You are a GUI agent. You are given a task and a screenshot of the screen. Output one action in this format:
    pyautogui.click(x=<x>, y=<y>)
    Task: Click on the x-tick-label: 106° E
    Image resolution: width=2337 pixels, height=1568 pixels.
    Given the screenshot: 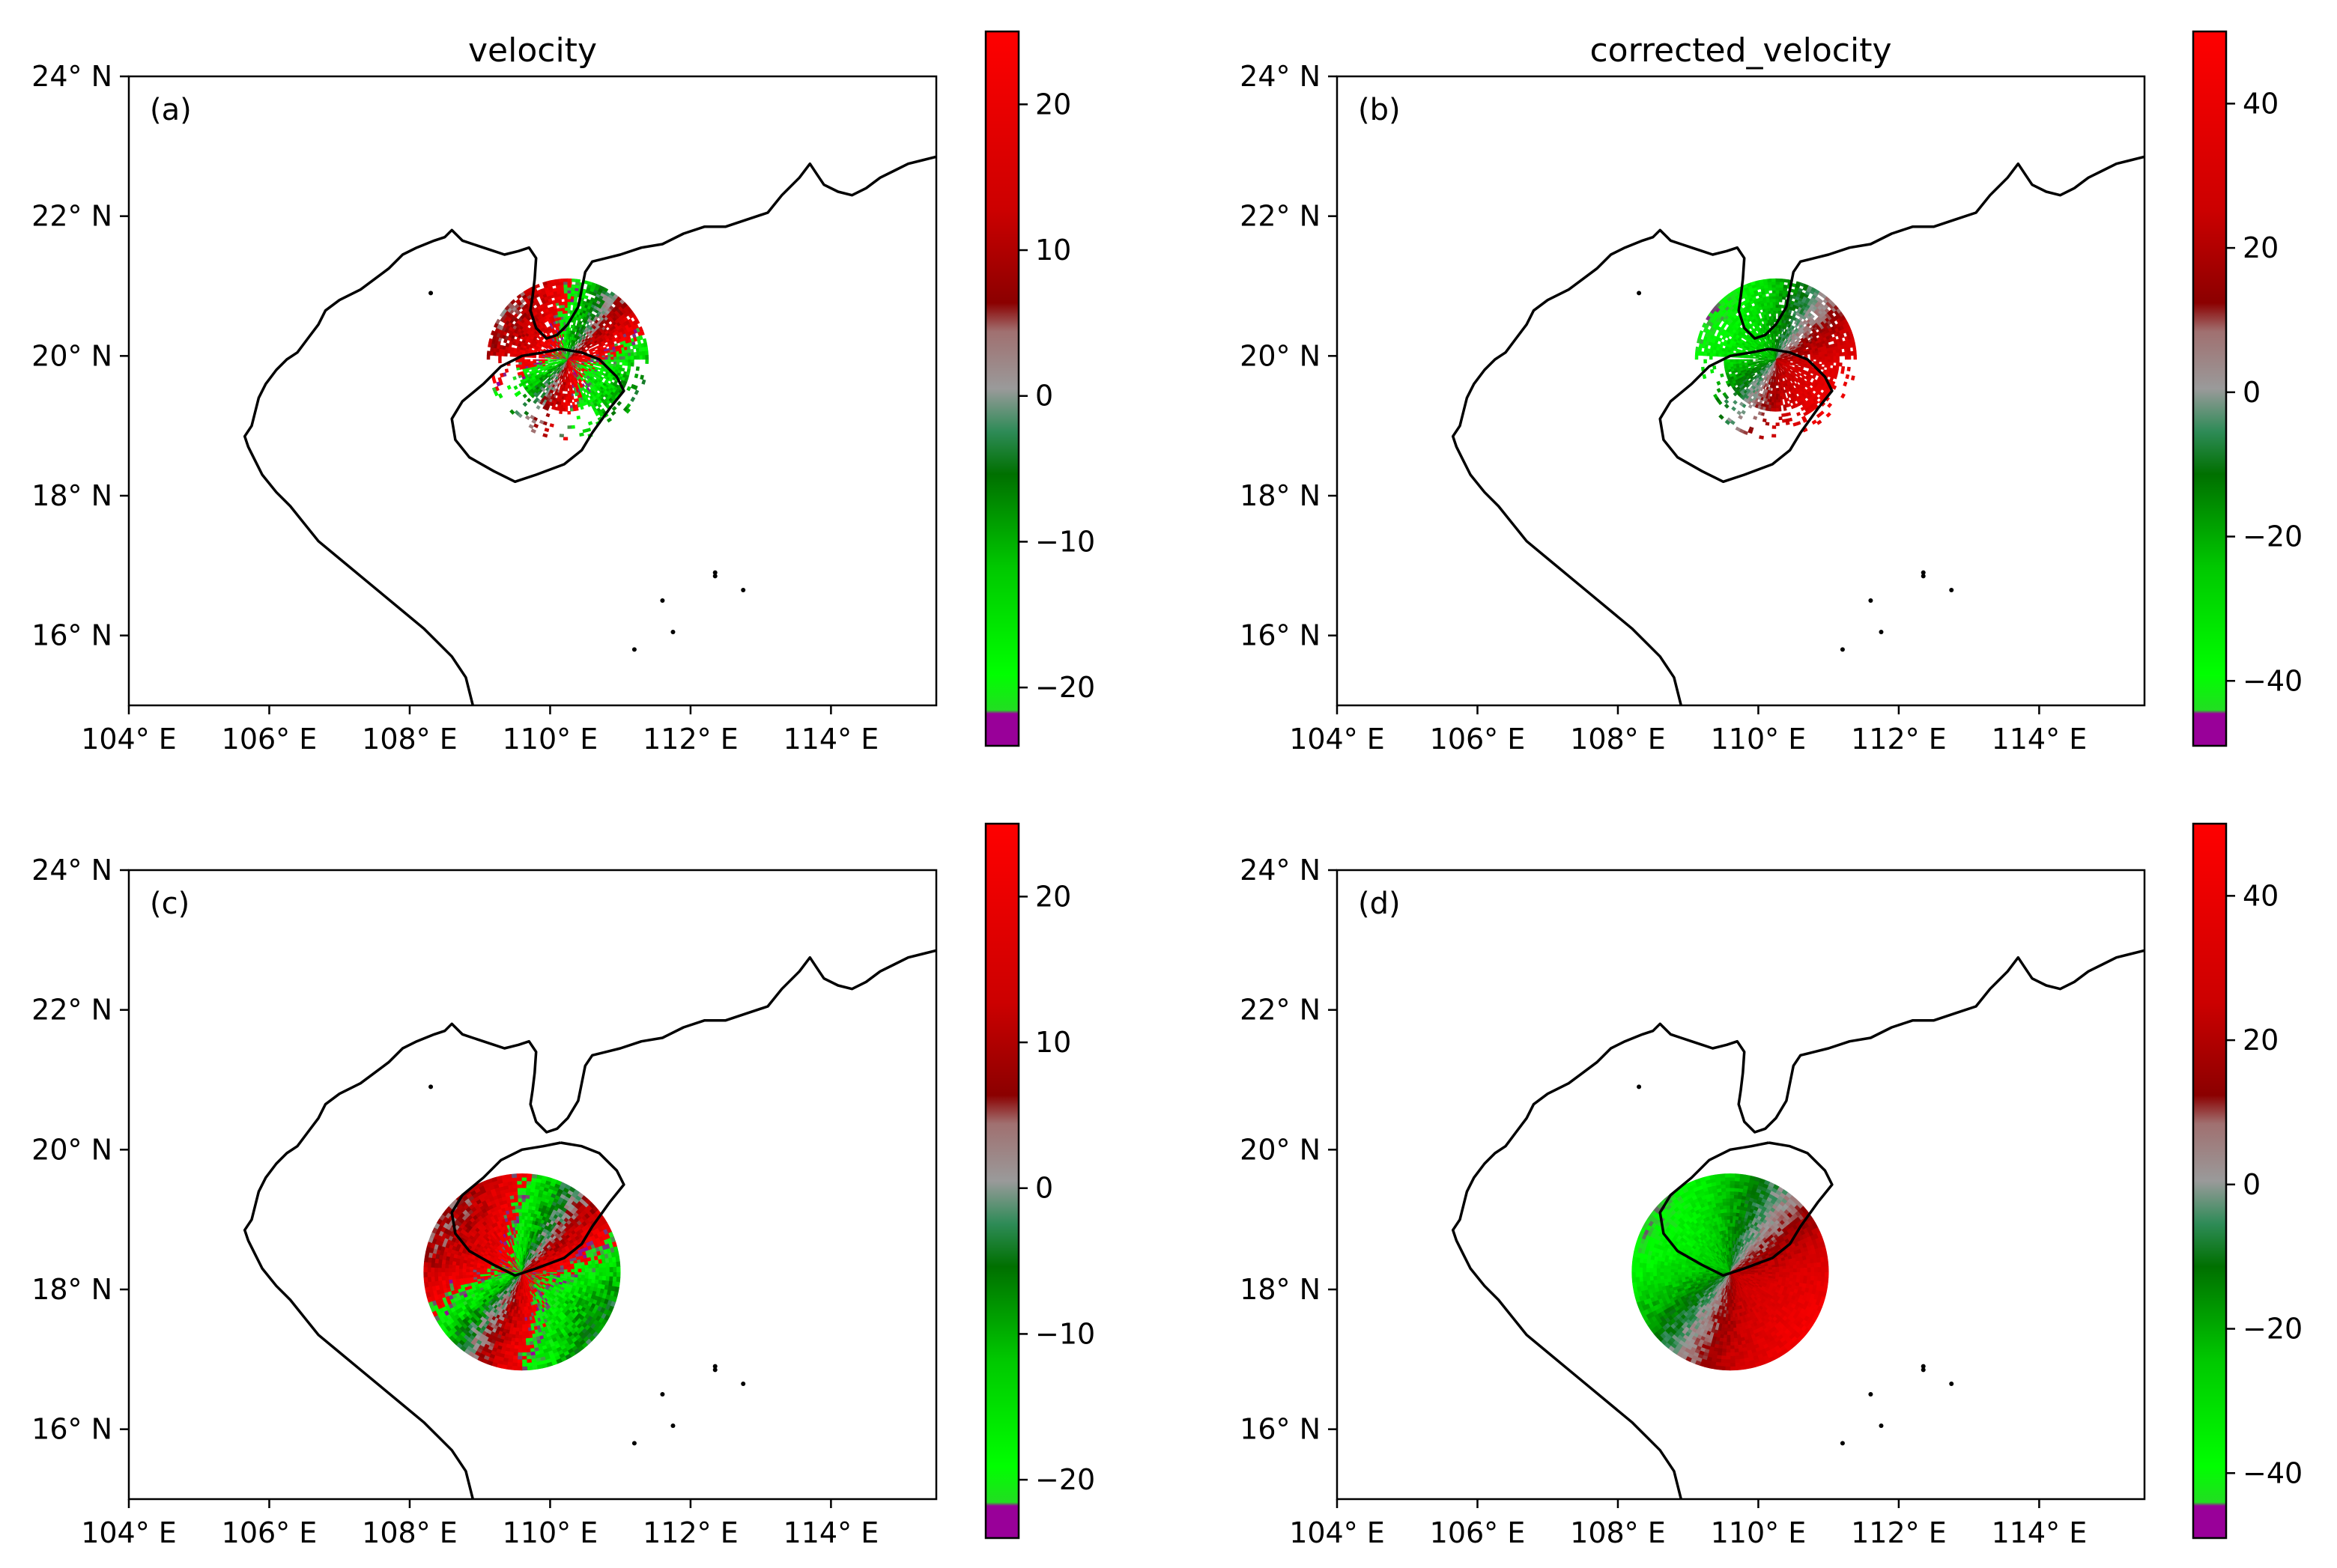 What is the action you would take?
    pyautogui.click(x=270, y=740)
    